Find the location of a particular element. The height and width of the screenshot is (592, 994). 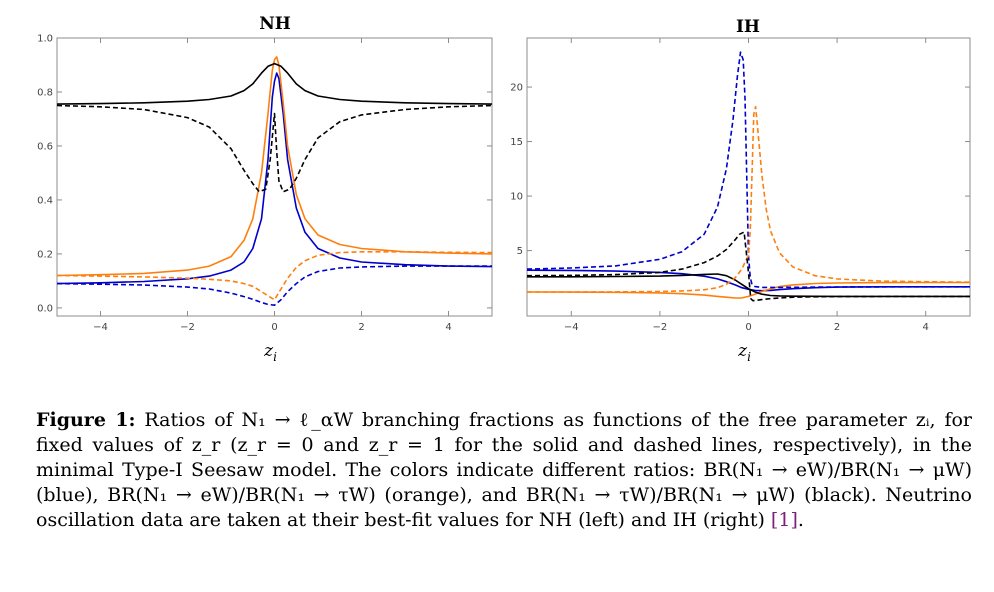

y-tick-label: 0.0 is located at coordinates (45, 308).